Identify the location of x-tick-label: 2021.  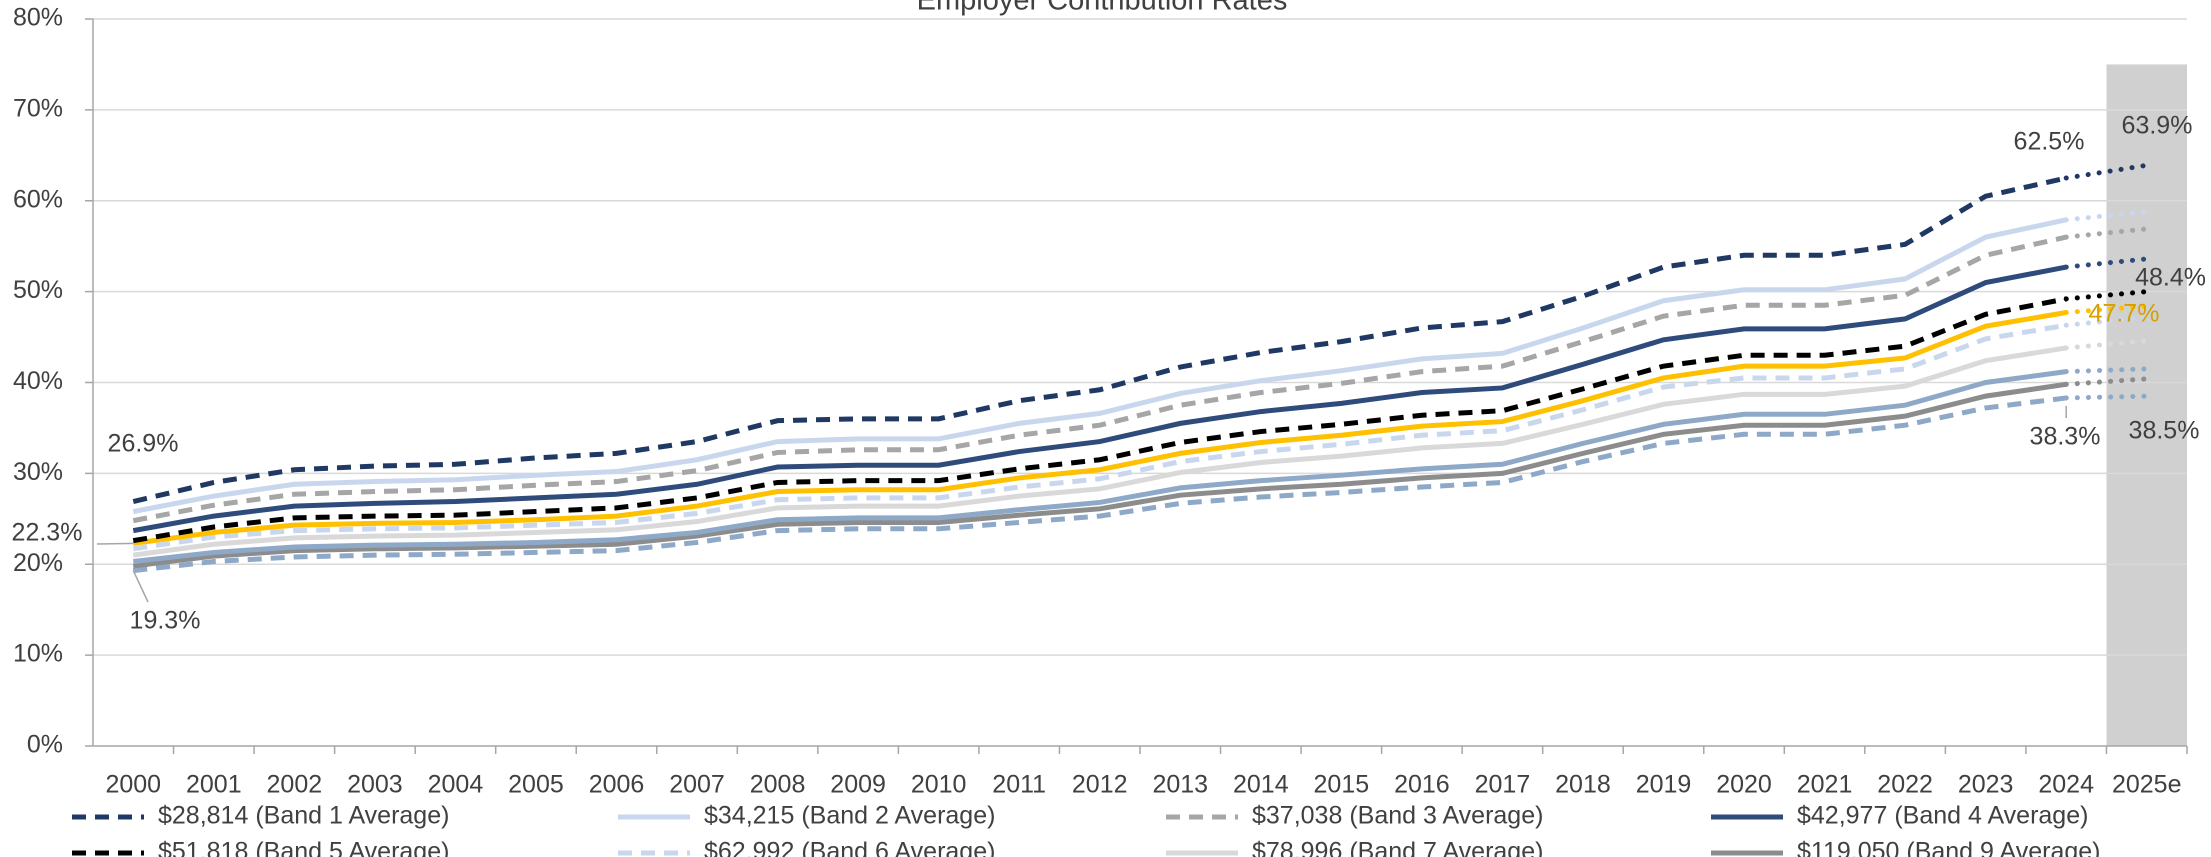
(1825, 785).